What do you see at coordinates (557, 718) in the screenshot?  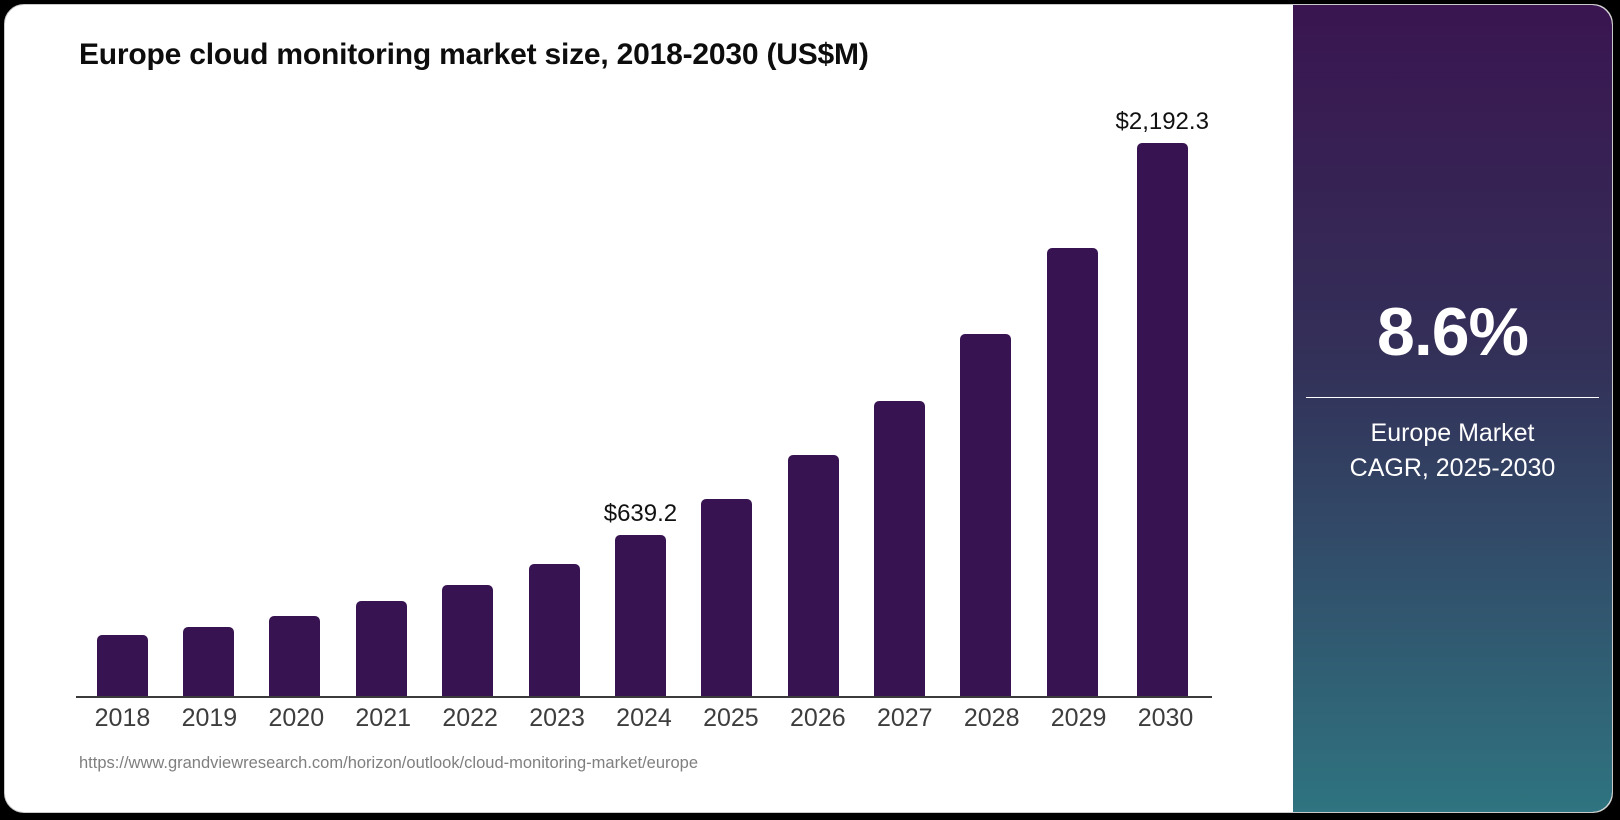 I see `x-tick-2023: 2023` at bounding box center [557, 718].